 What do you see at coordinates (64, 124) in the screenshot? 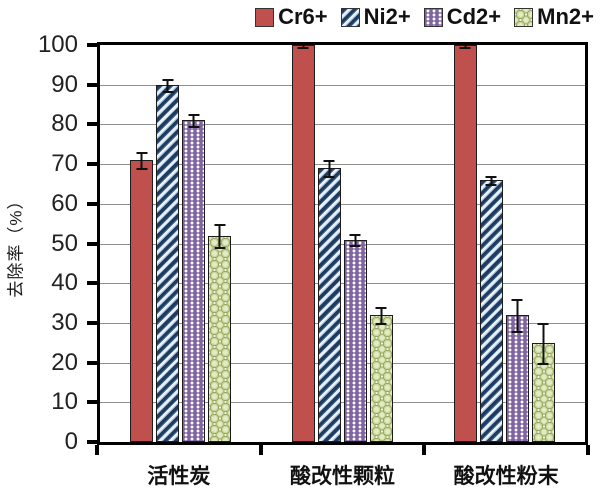
I see `y-axis-tick-label: 80` at bounding box center [64, 124].